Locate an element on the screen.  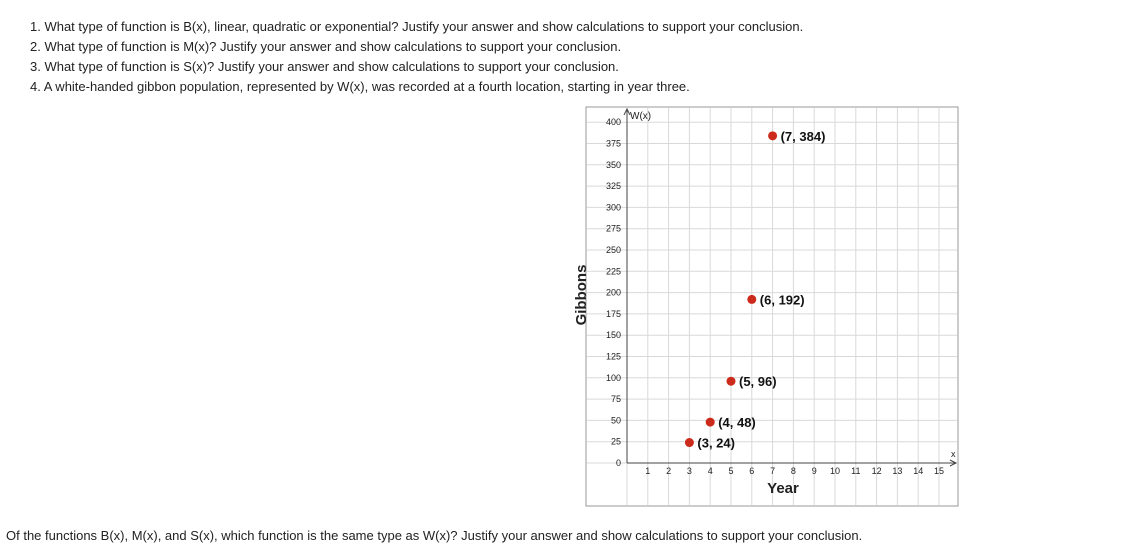
x-tick-label: 14 is located at coordinates (918, 471).